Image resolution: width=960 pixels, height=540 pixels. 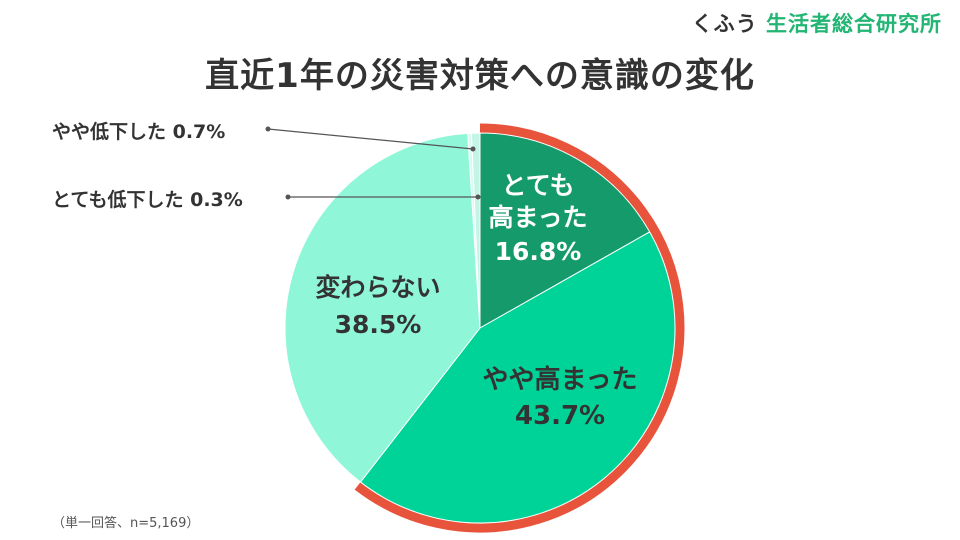 What do you see at coordinates (288, 197) in the screenshot?
I see `callout-dot-very-low` at bounding box center [288, 197].